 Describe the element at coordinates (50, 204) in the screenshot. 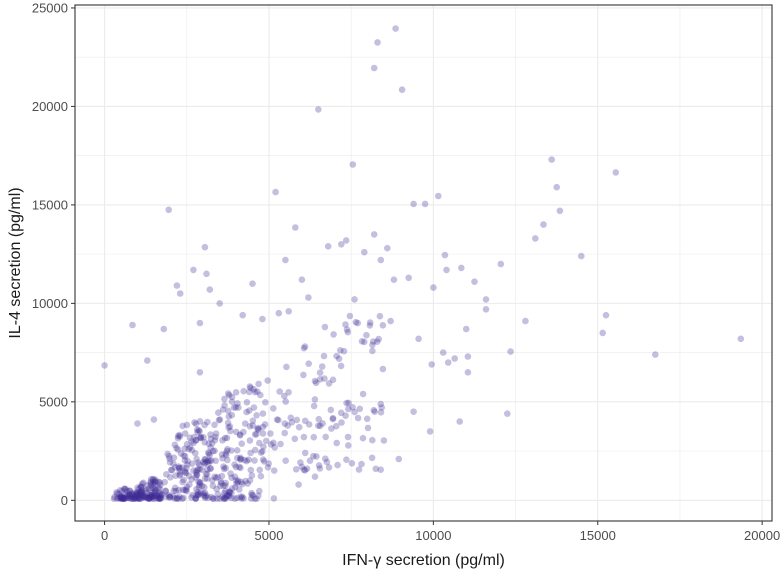

I see `y-tick-label: 15000` at that location.